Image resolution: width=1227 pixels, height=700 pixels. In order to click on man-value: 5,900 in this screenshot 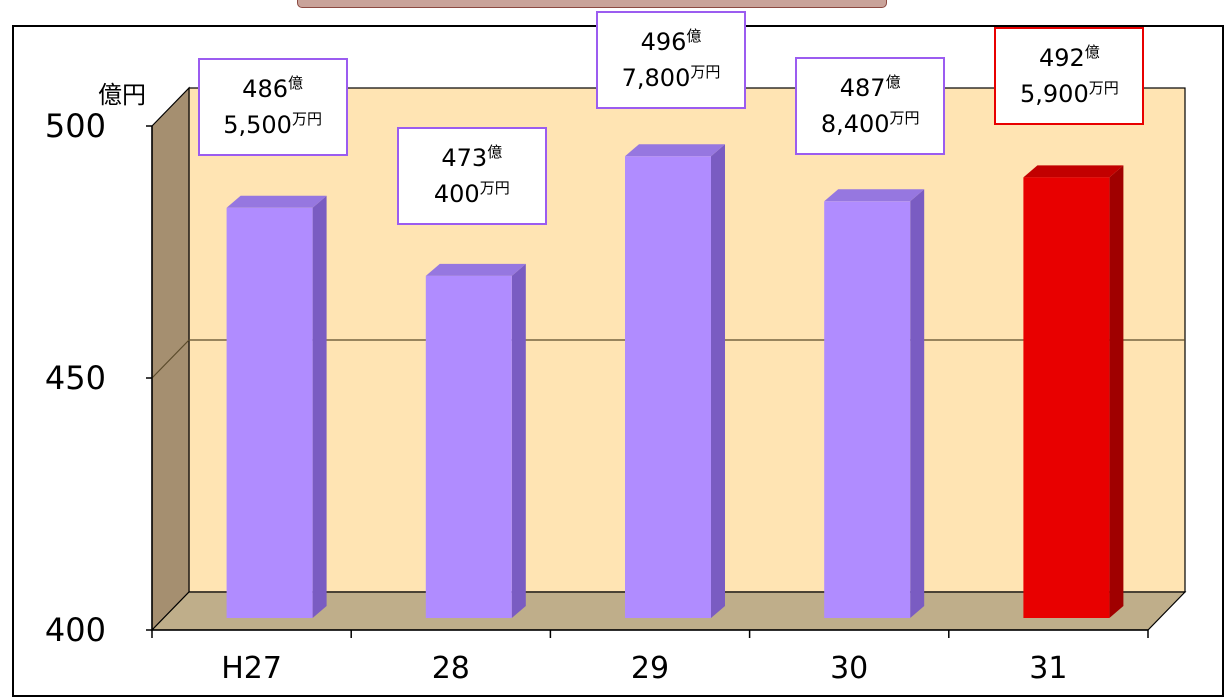, I will do `click(1054, 94)`.